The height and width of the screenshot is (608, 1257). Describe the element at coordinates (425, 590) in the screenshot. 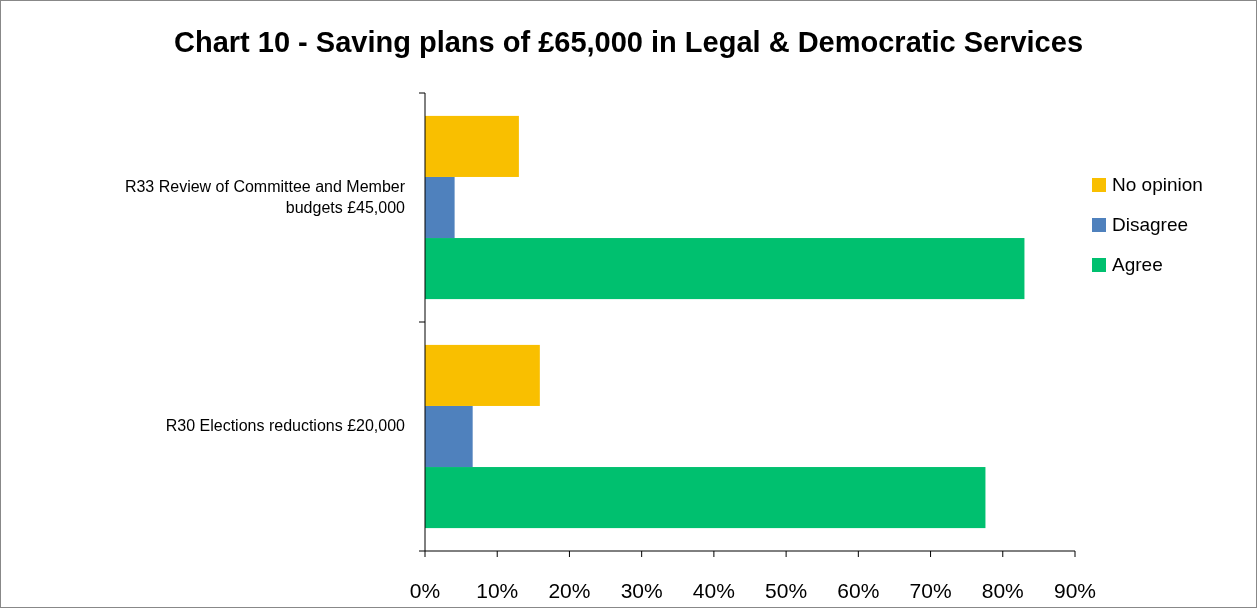

I see `x-tick-label: 0%` at that location.